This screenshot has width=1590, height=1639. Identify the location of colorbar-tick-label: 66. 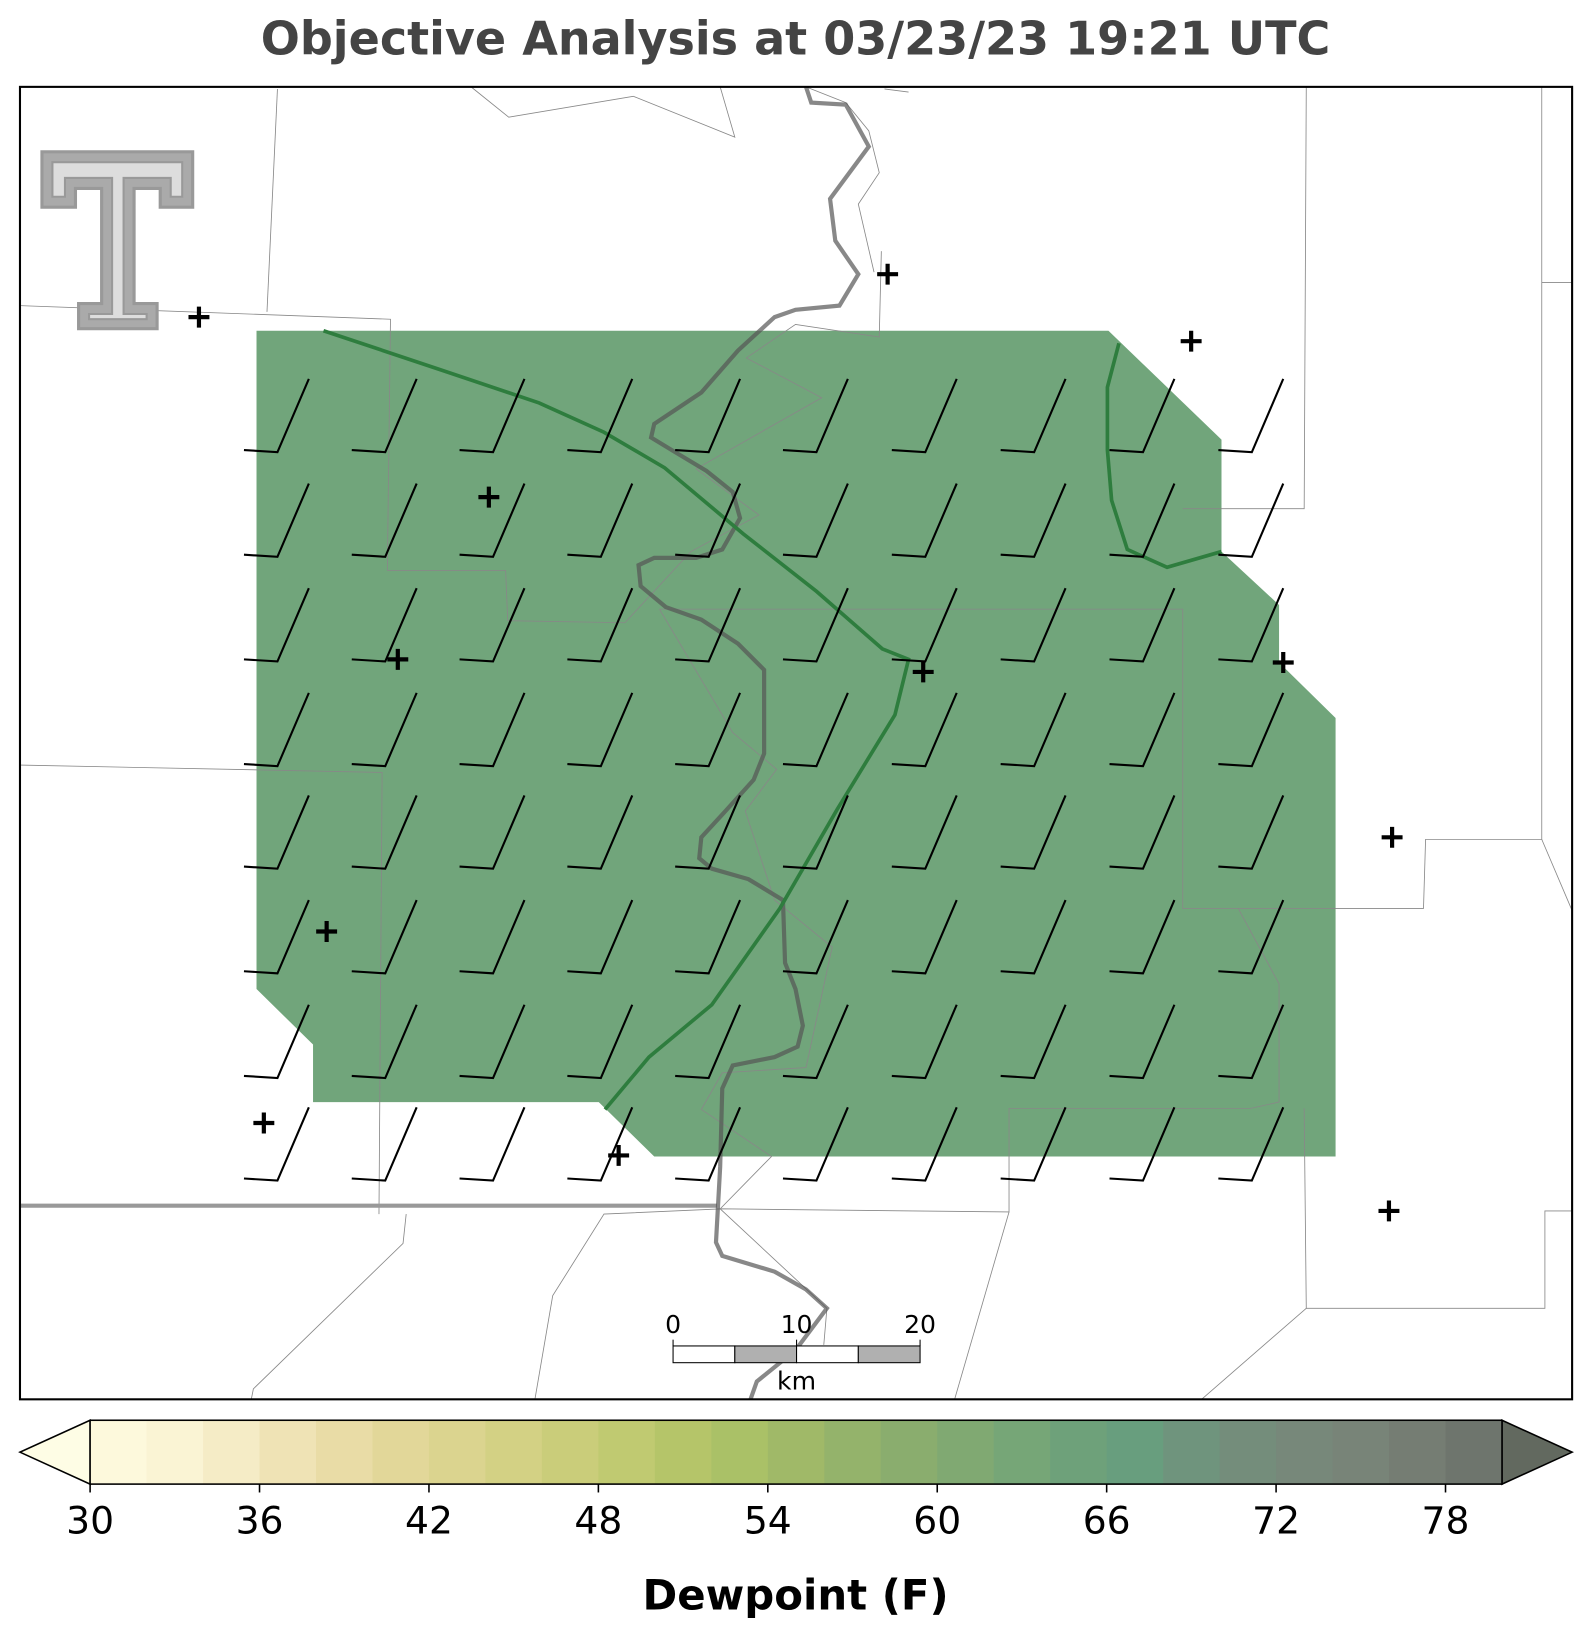
(1107, 1520).